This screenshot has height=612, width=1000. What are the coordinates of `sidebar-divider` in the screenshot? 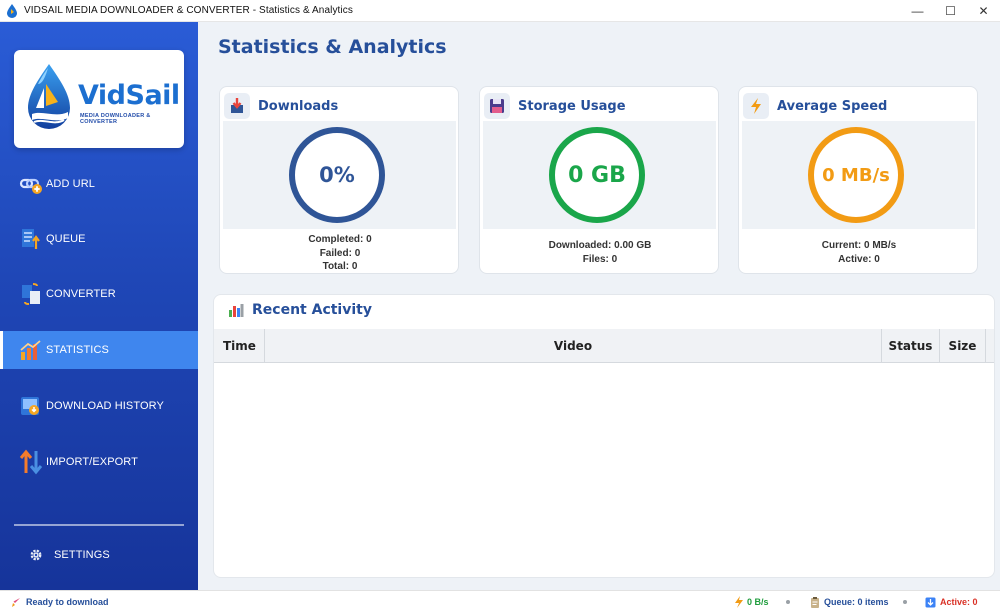 It's located at (99, 525).